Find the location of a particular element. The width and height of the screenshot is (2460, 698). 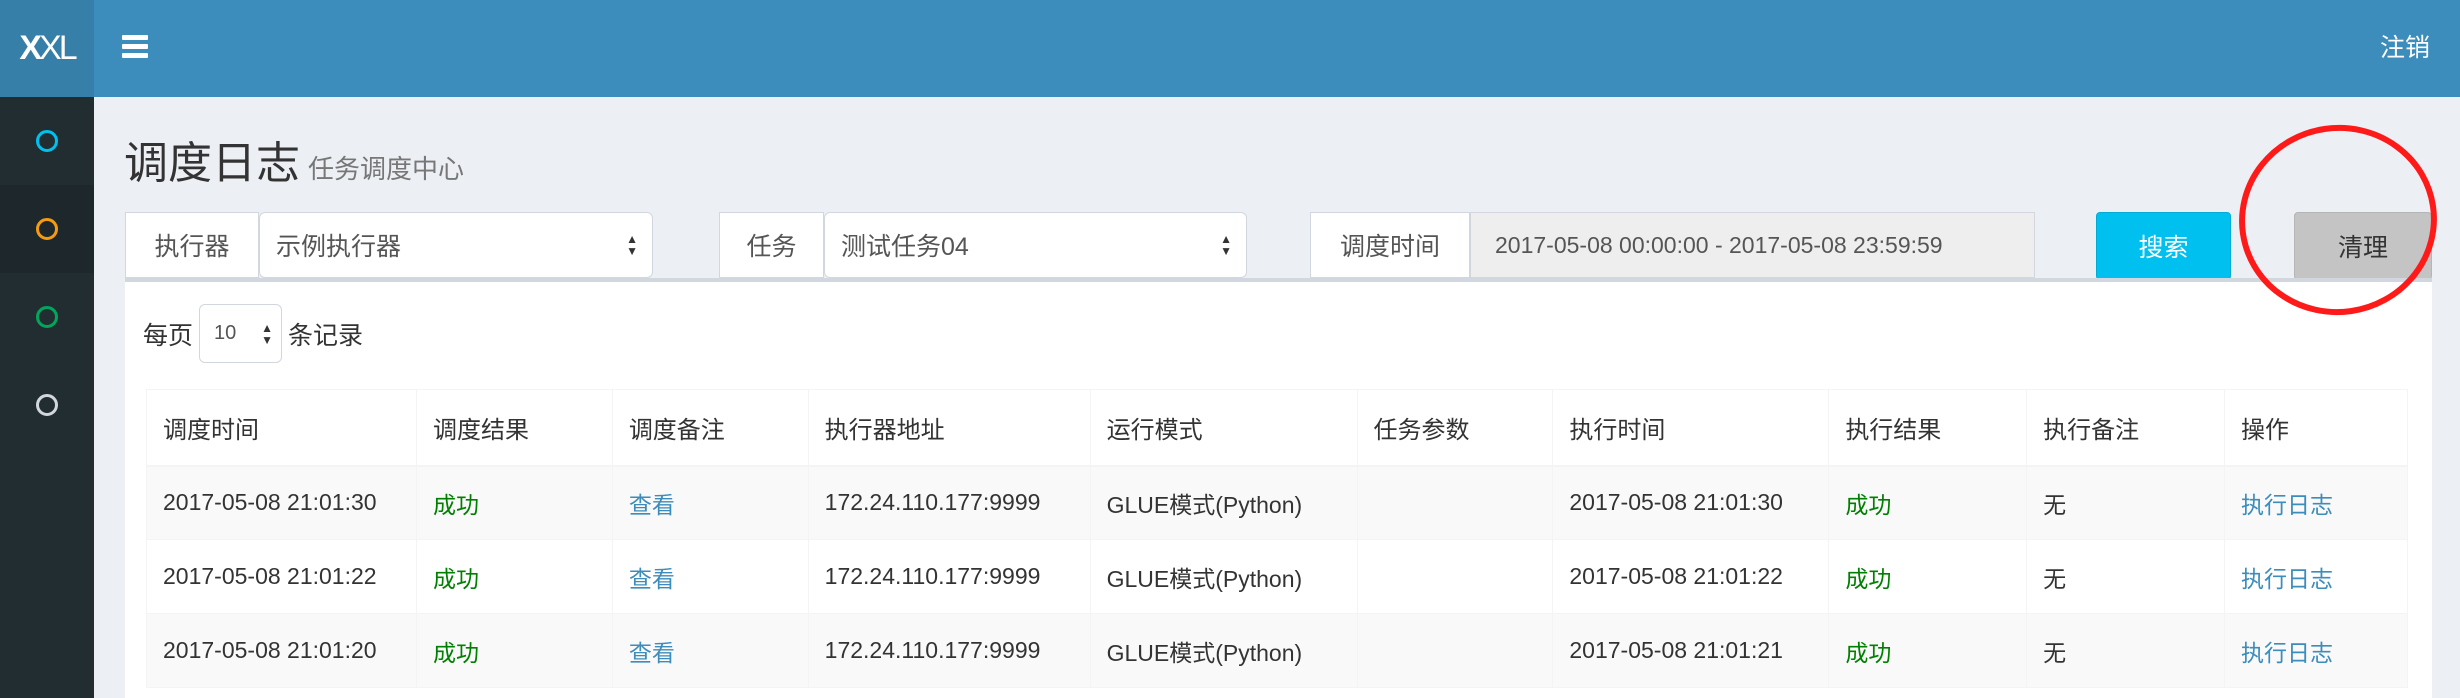

job-filter: 任务 测试任务04 ▲ ▼ is located at coordinates (983, 245).